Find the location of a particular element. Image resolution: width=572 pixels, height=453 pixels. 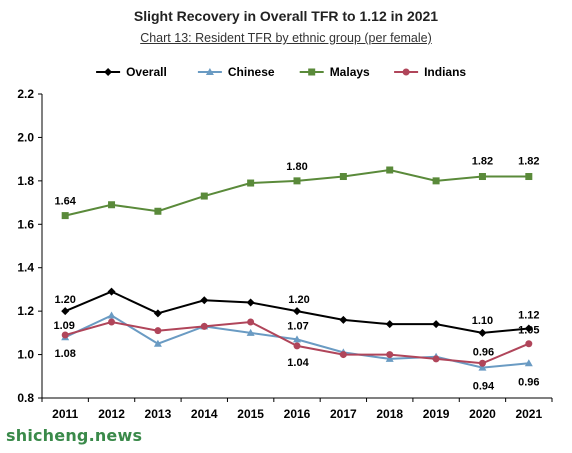

legend-marker-indians is located at coordinates (406, 72).